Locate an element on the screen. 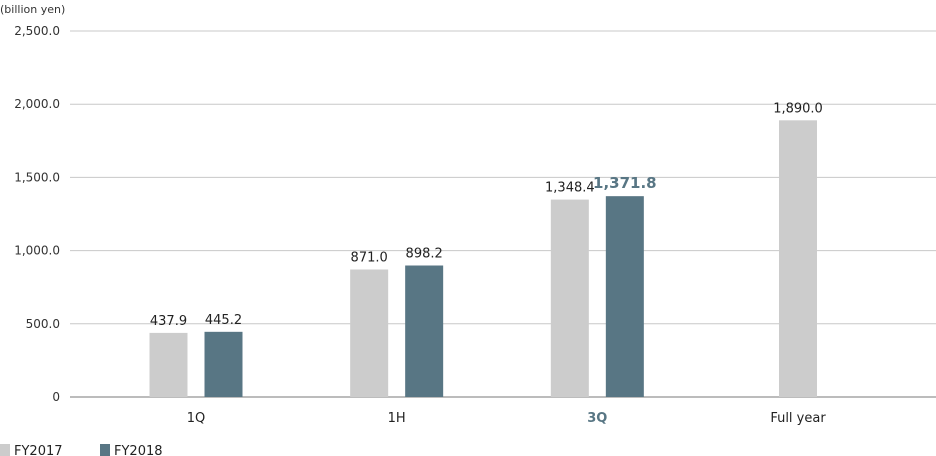  y-tick-label: 1,500.0 is located at coordinates (37, 177).